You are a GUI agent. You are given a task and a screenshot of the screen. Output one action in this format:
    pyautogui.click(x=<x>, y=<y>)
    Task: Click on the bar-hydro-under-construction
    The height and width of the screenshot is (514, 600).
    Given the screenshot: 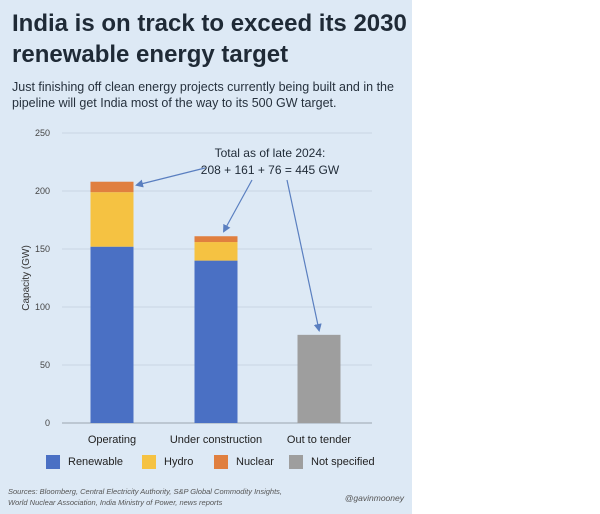 What is the action you would take?
    pyautogui.click(x=216, y=251)
    